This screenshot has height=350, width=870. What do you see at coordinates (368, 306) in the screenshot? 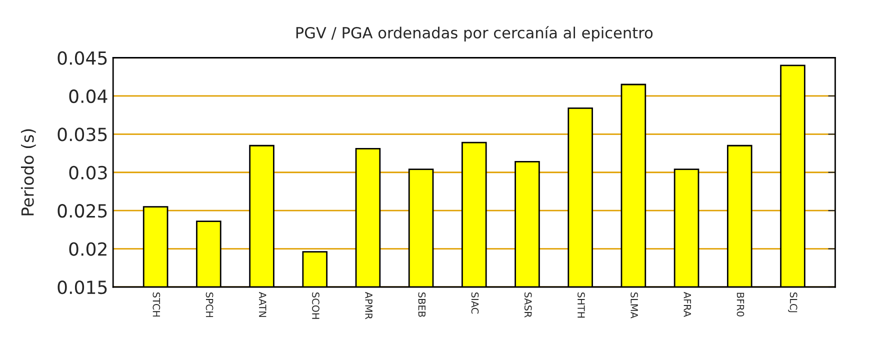
I see `x-tick-label: APMR` at bounding box center [368, 306].